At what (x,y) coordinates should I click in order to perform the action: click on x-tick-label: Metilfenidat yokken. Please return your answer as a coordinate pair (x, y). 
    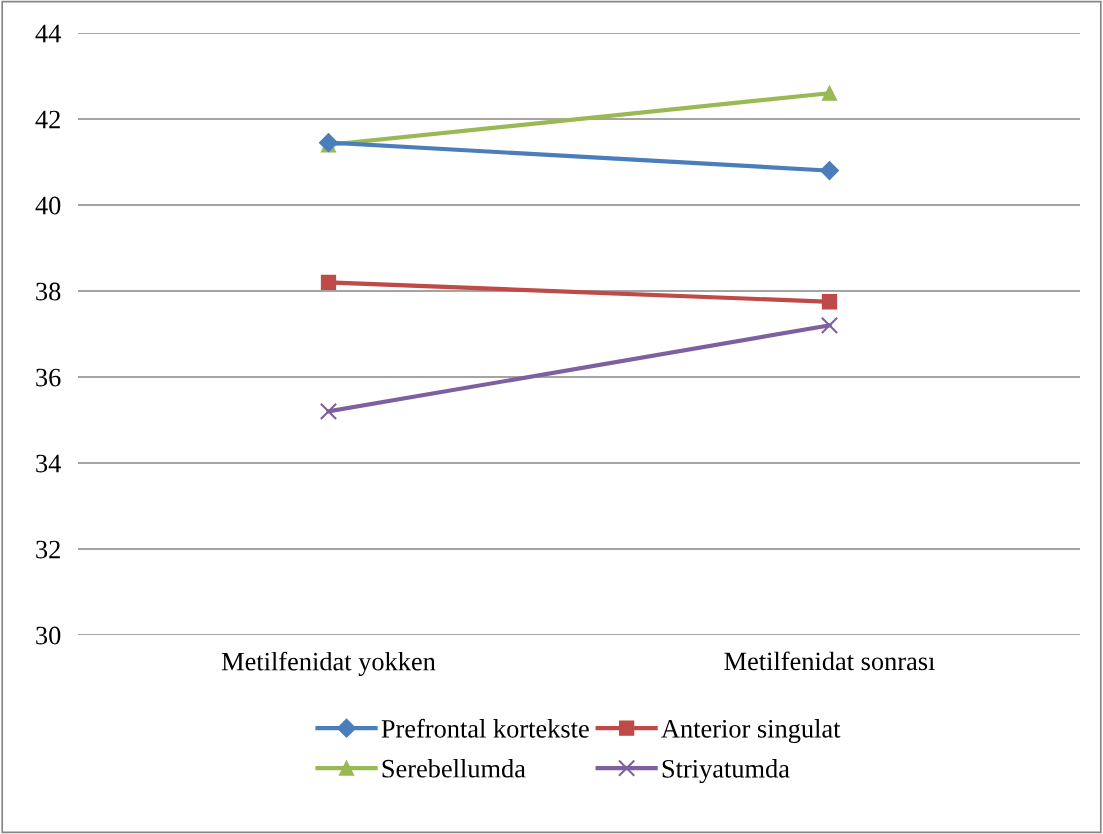
    Looking at the image, I should click on (328, 663).